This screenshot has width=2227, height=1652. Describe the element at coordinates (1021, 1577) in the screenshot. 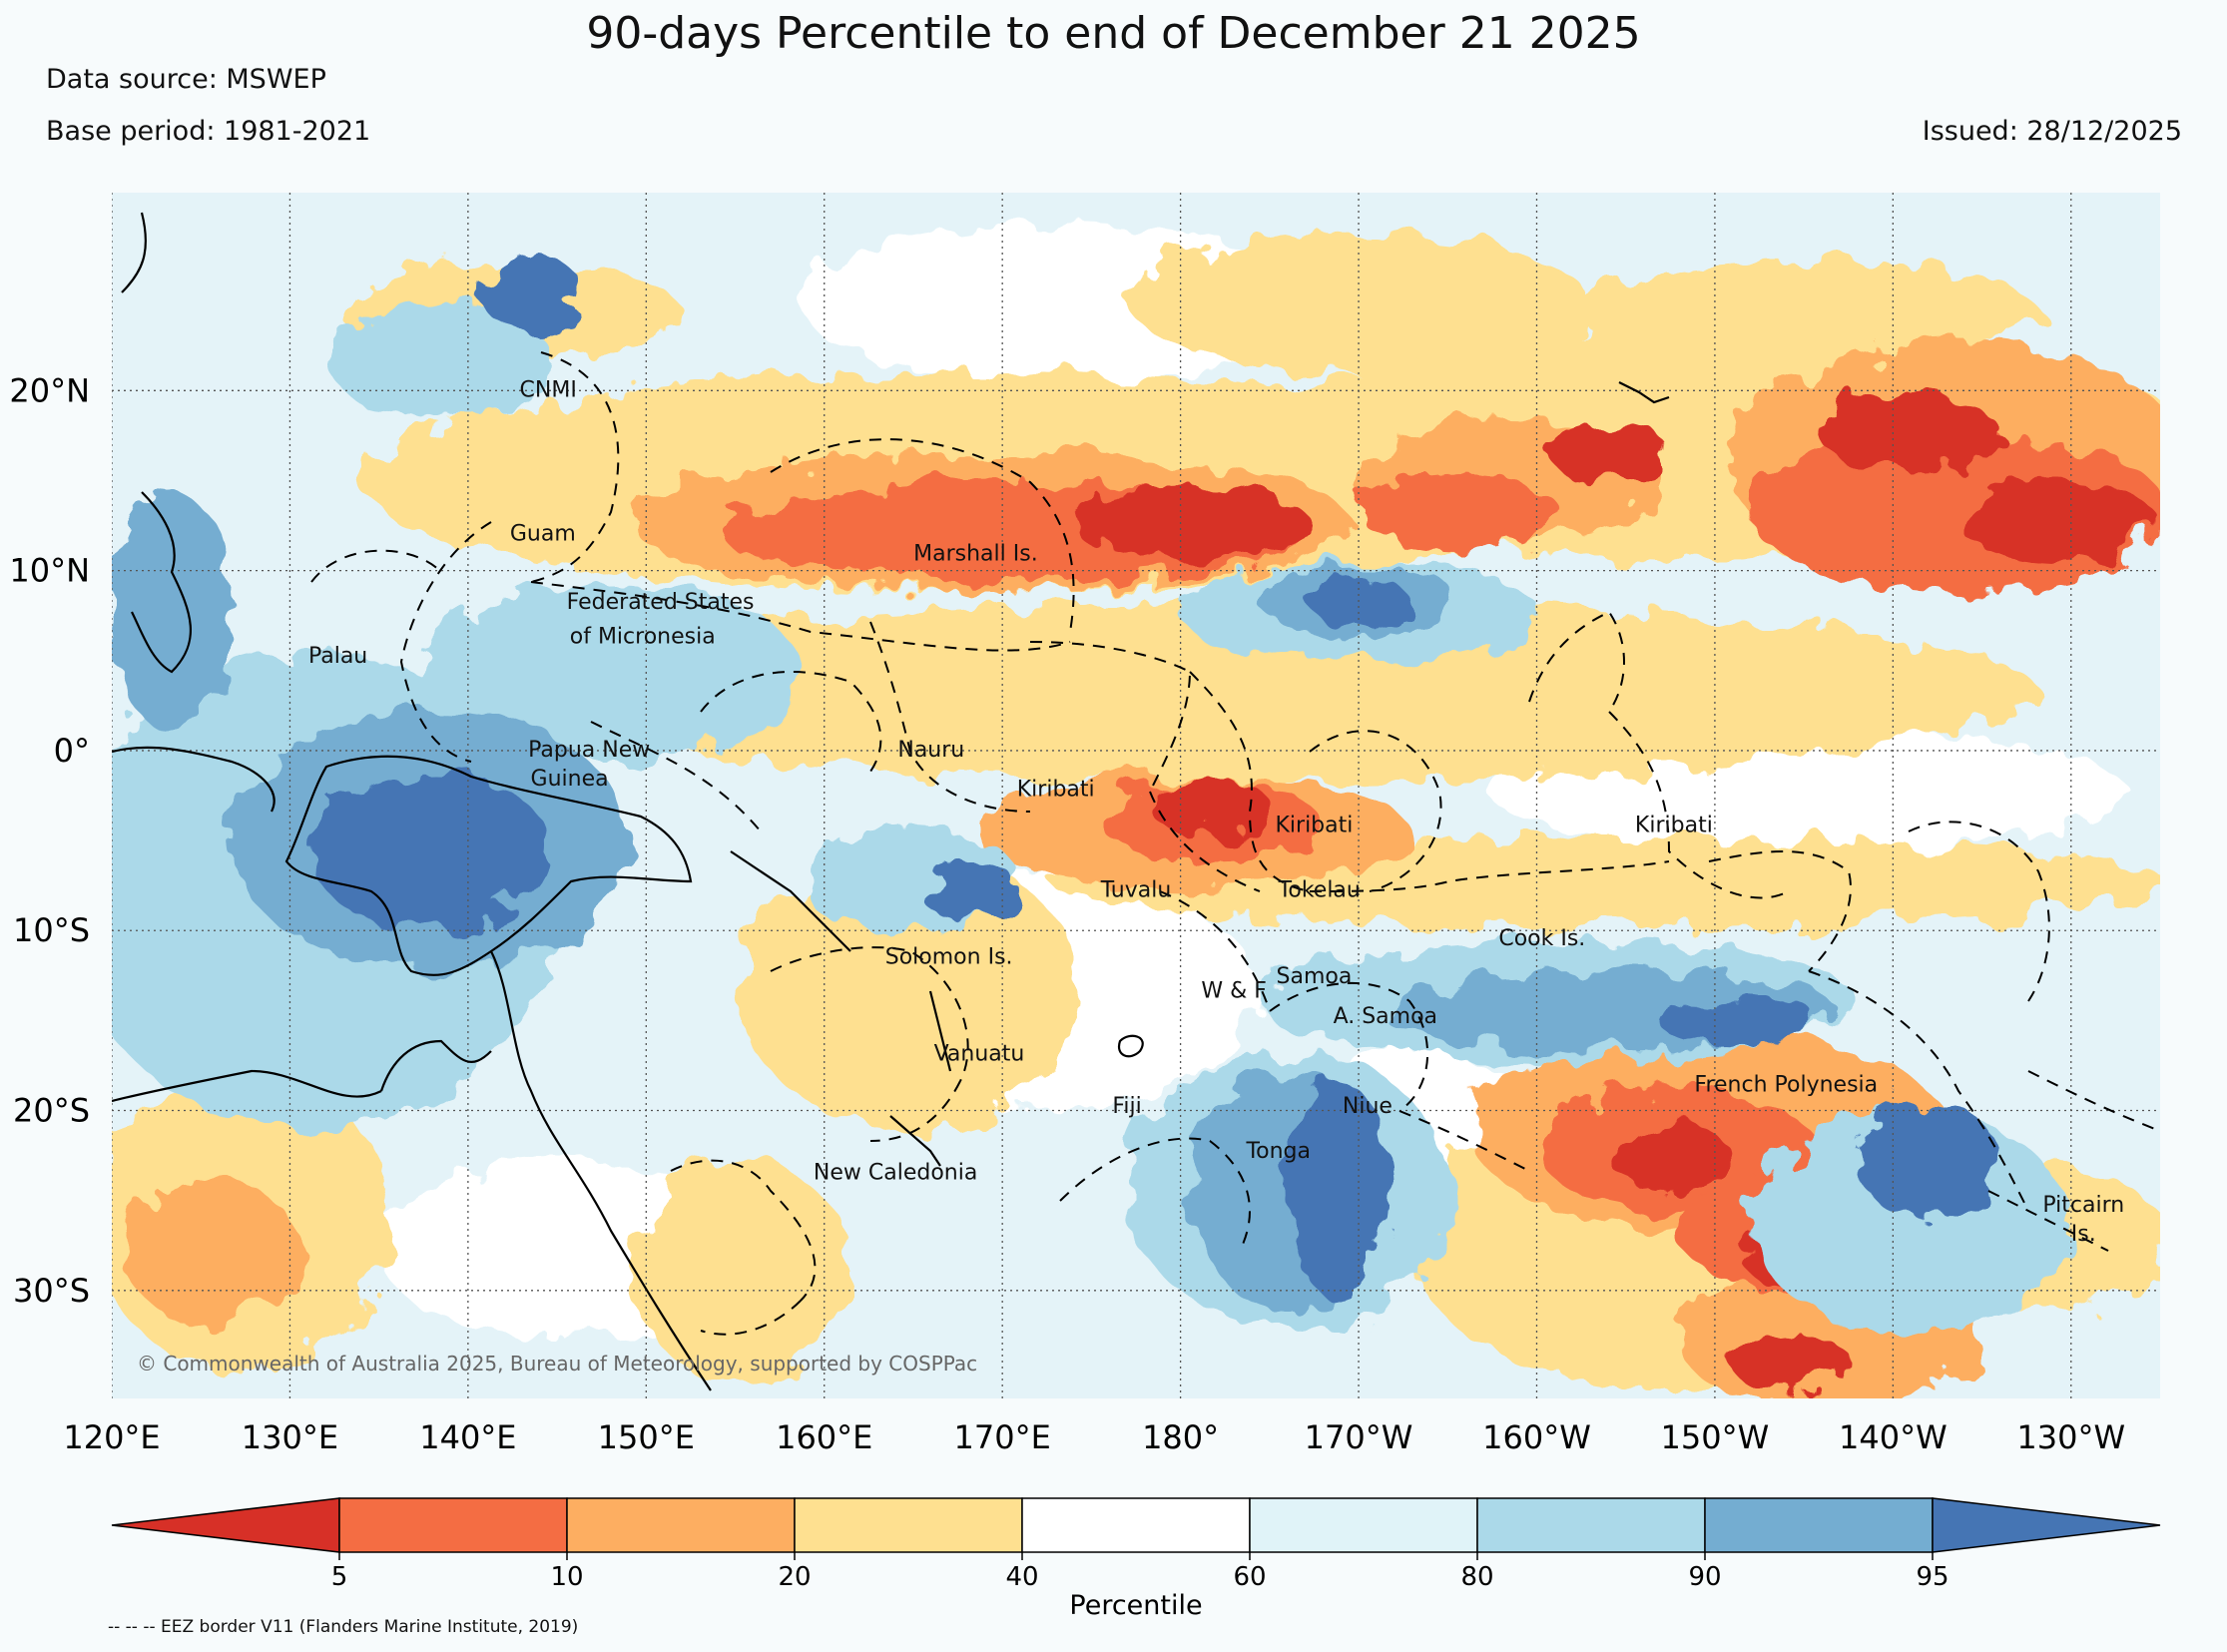

I see `colorbar-tick-label: 40` at that location.